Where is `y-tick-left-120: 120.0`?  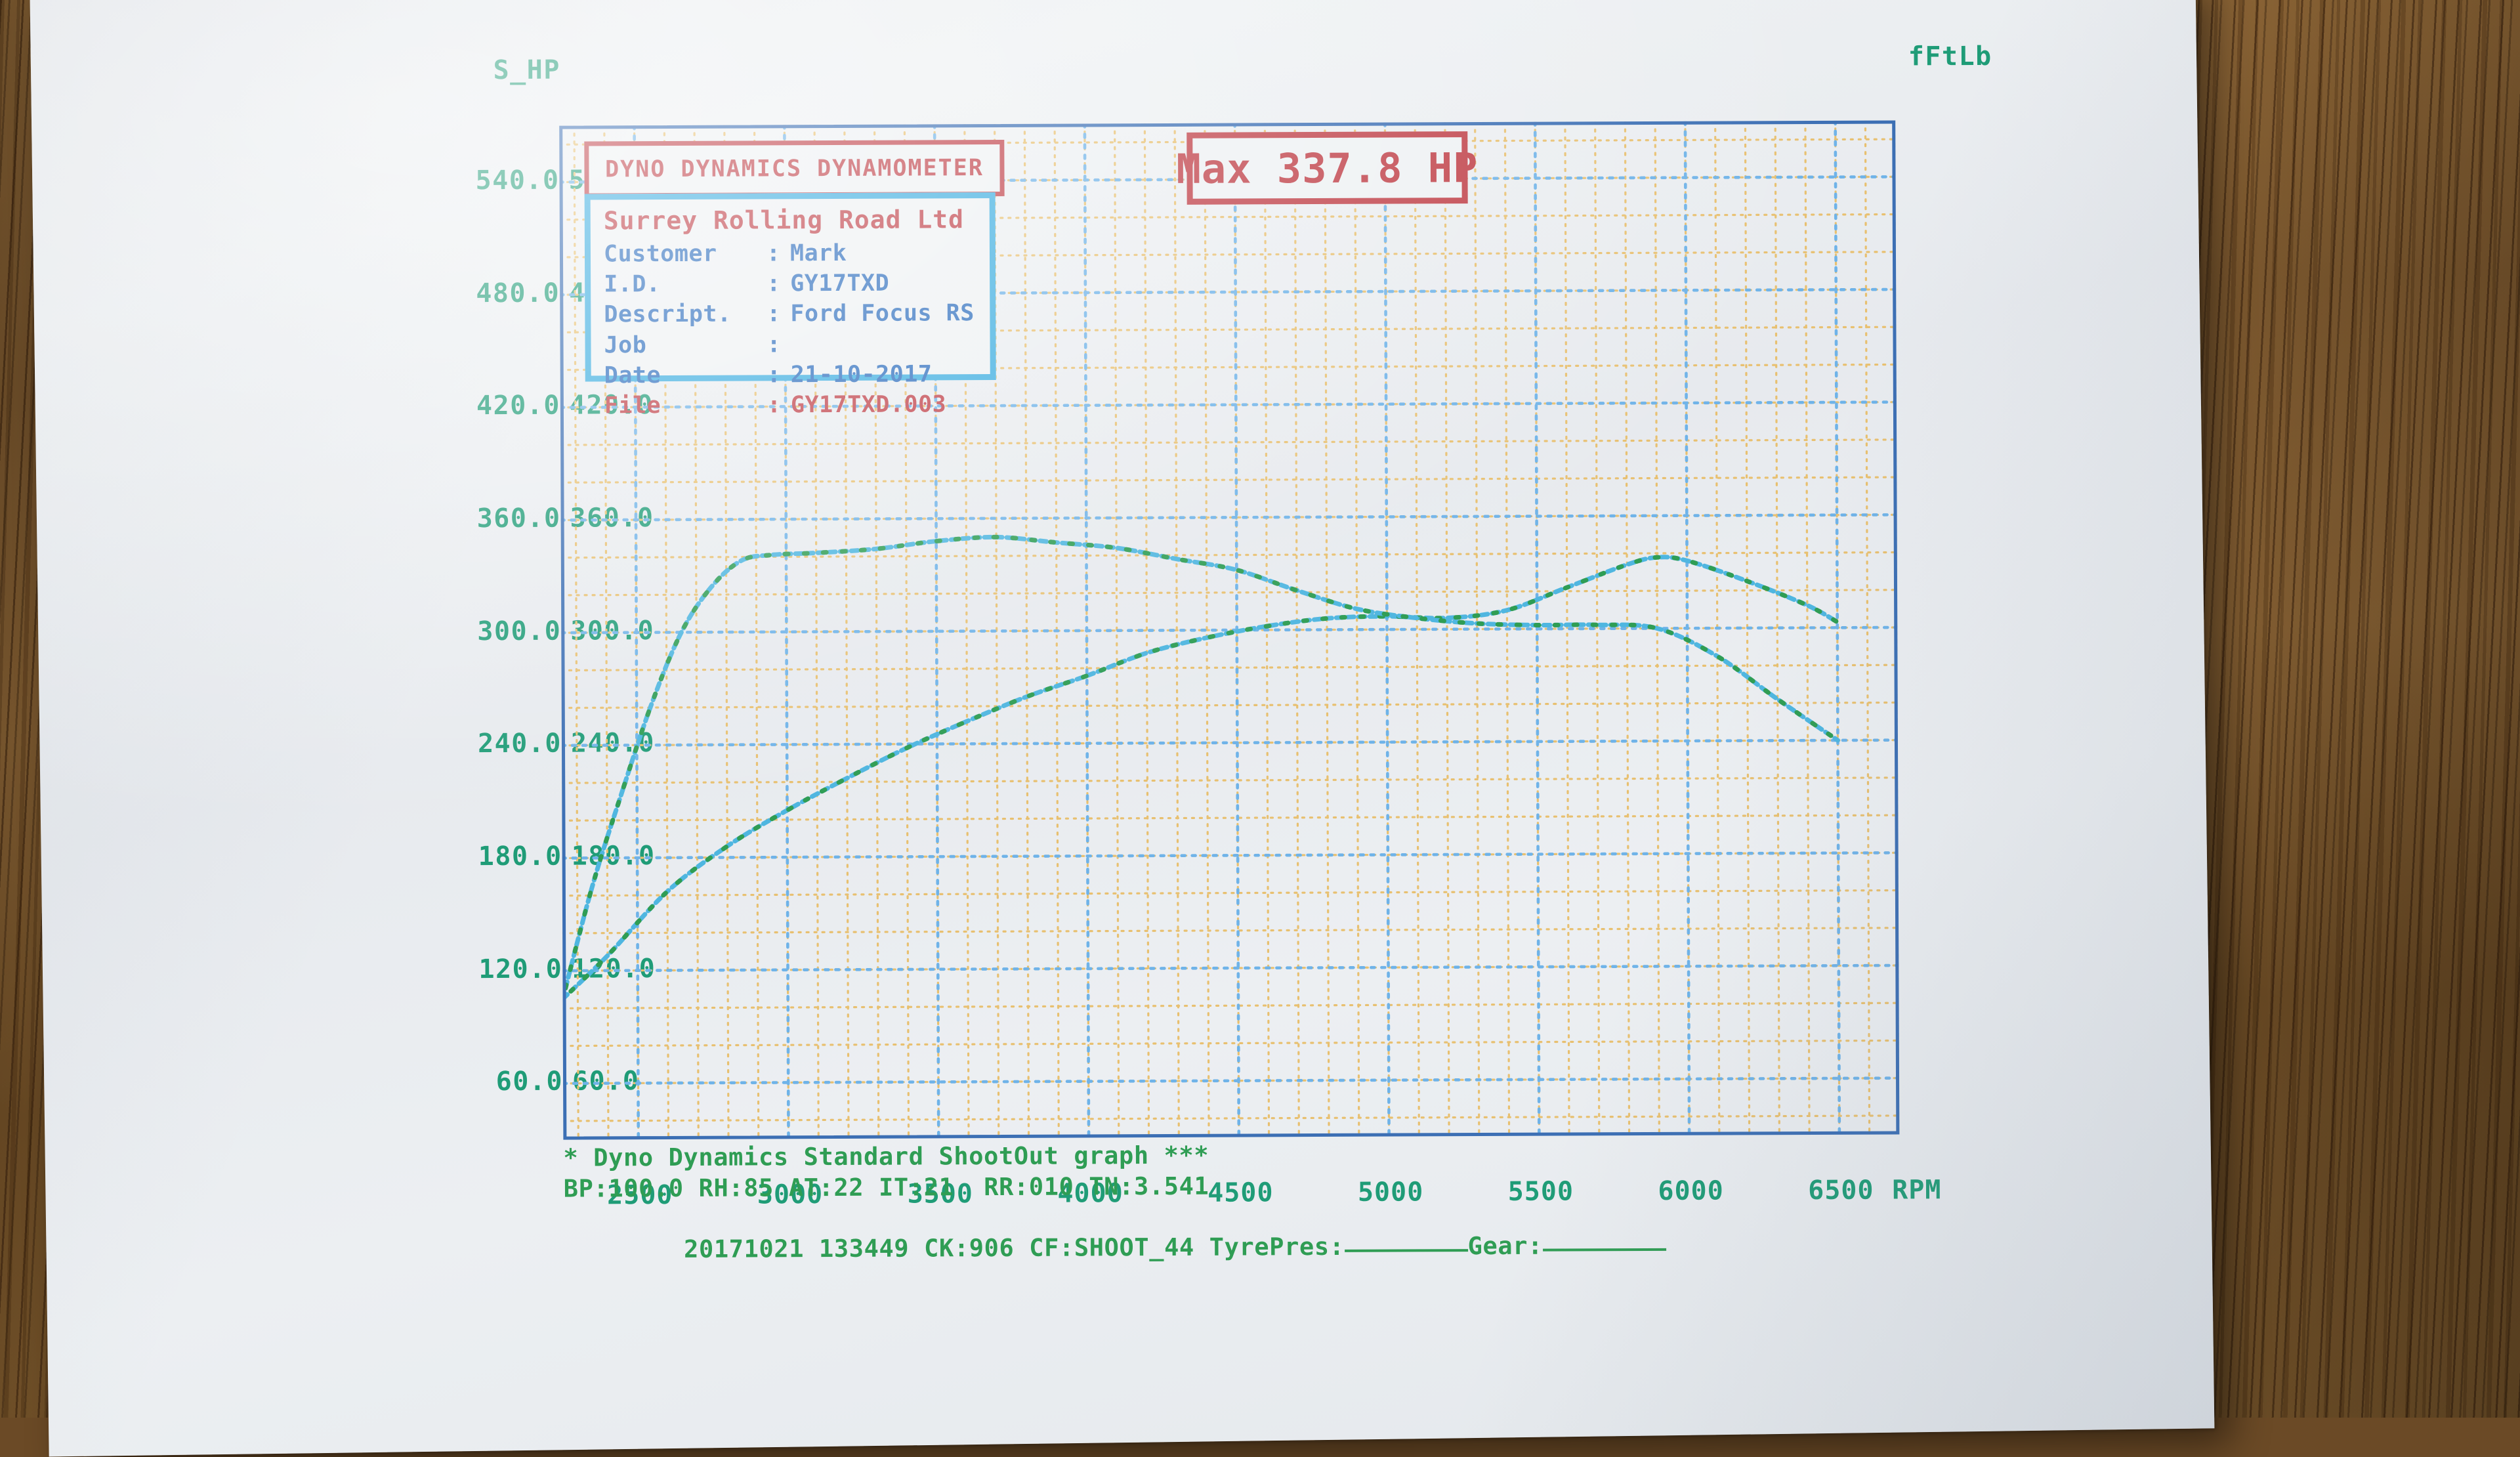
y-tick-left-120: 120.0 is located at coordinates (520, 969).